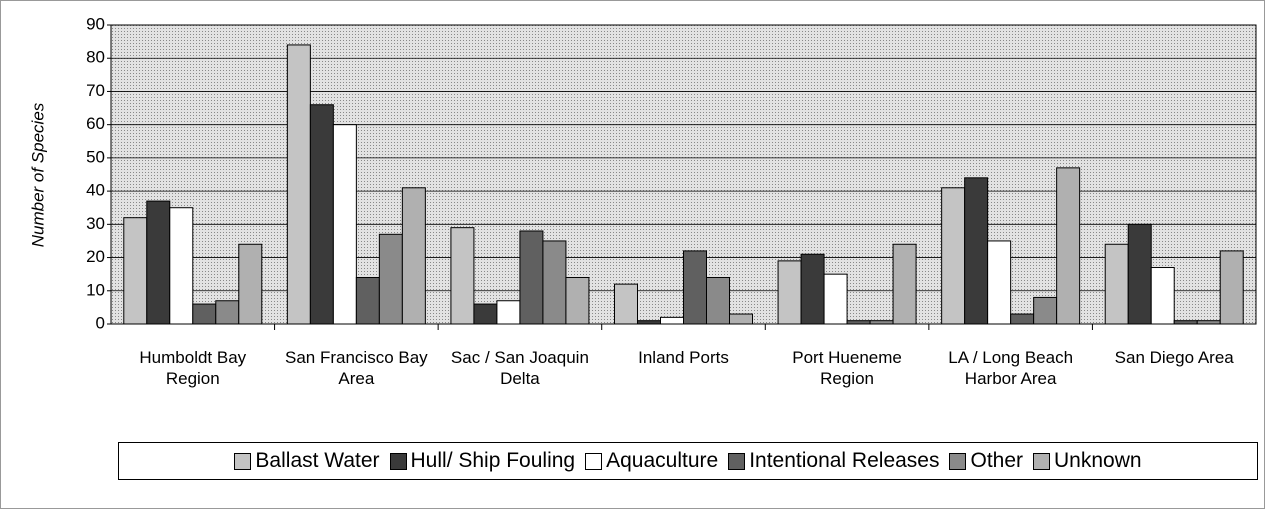  I want to click on y-tick-label: 10, so click(95, 289).